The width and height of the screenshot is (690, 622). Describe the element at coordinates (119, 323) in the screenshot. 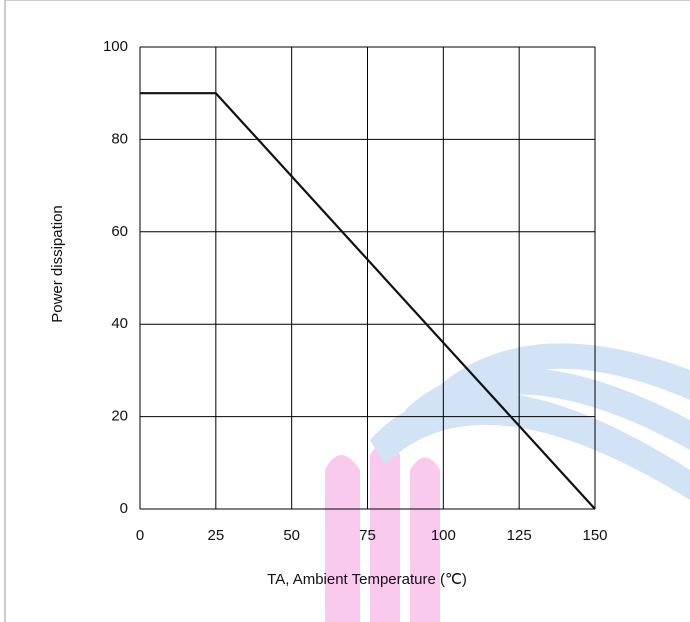

I see `y-tick-label: 40` at that location.